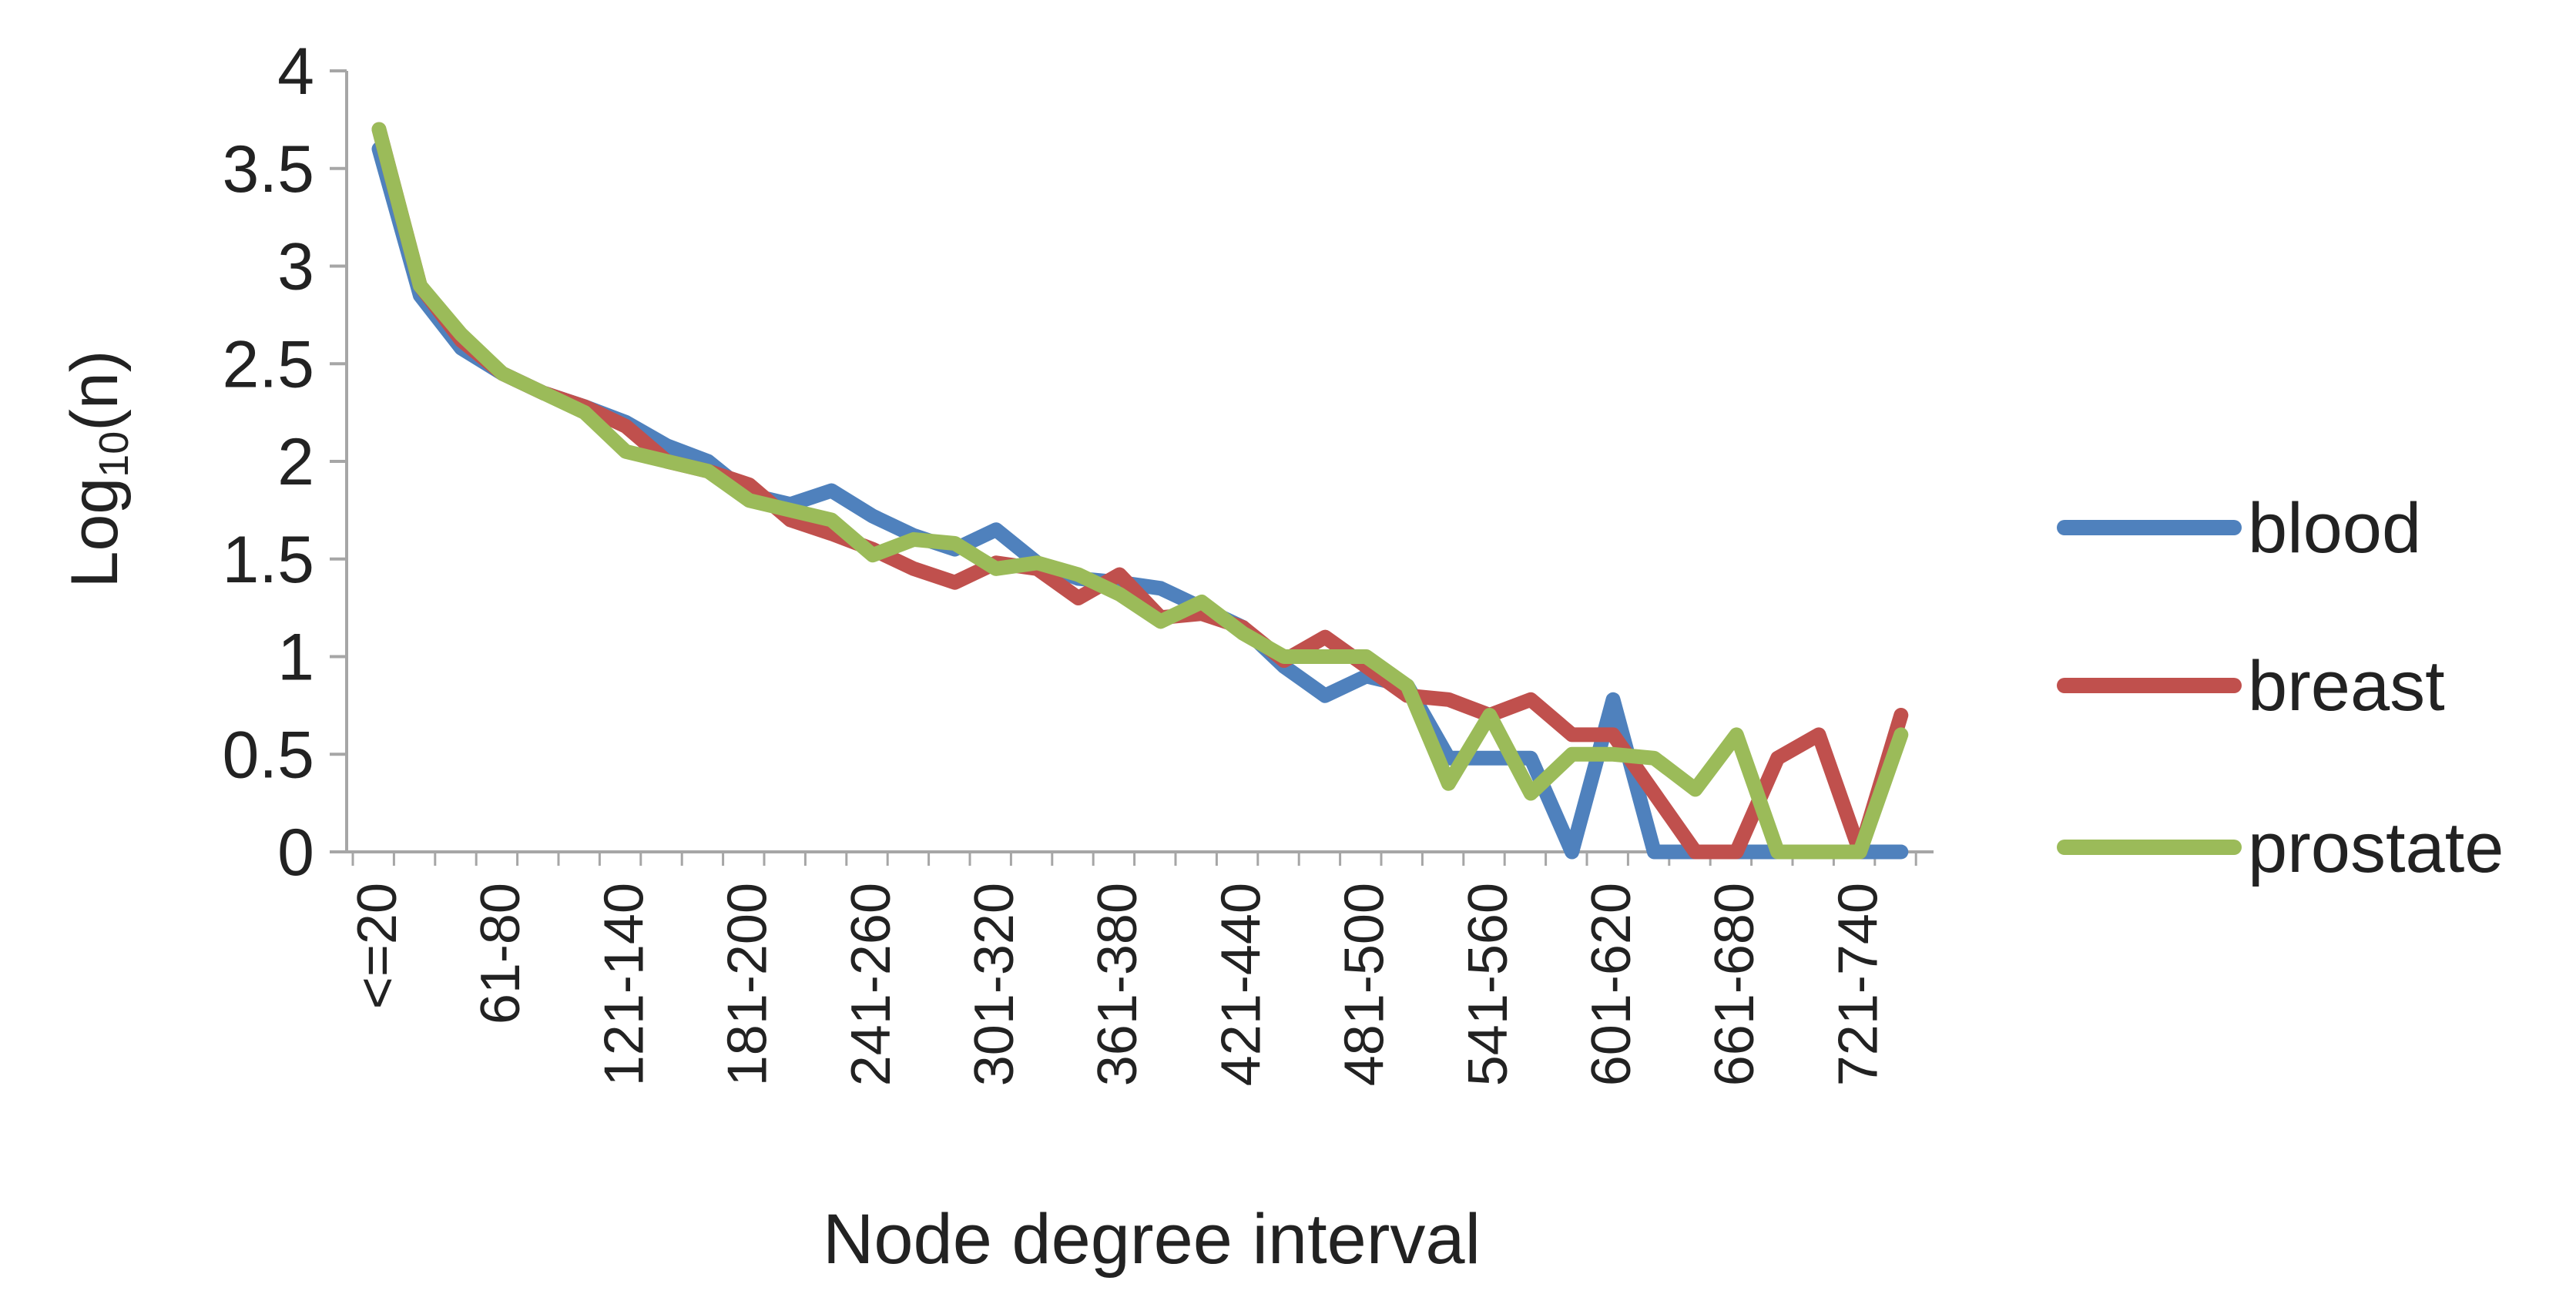 Image resolution: width=2576 pixels, height=1304 pixels. I want to click on x-tick-label: 61-80, so click(501, 954).